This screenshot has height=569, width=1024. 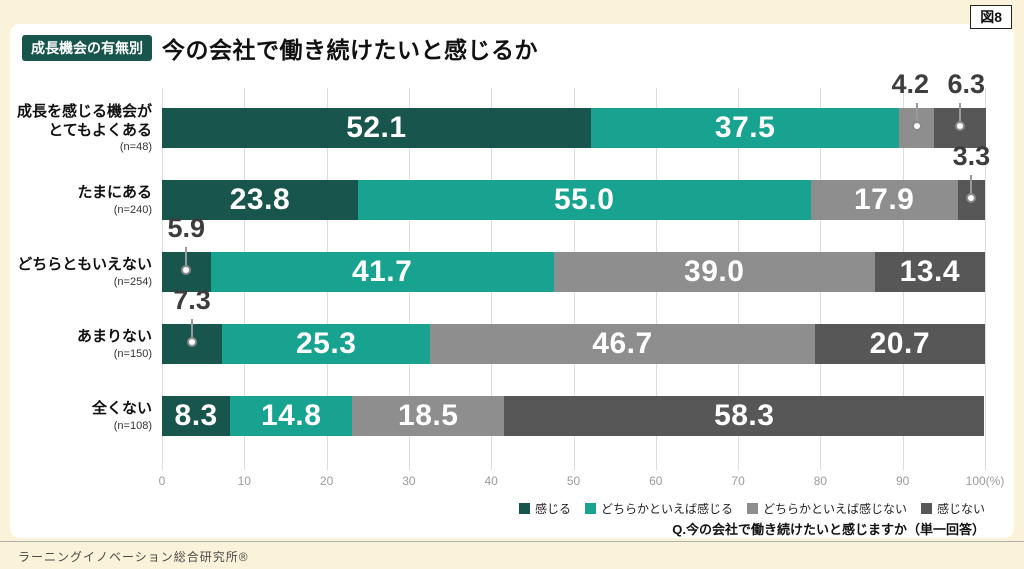 I want to click on category-label: たまにある (n=240), so click(x=76, y=200).